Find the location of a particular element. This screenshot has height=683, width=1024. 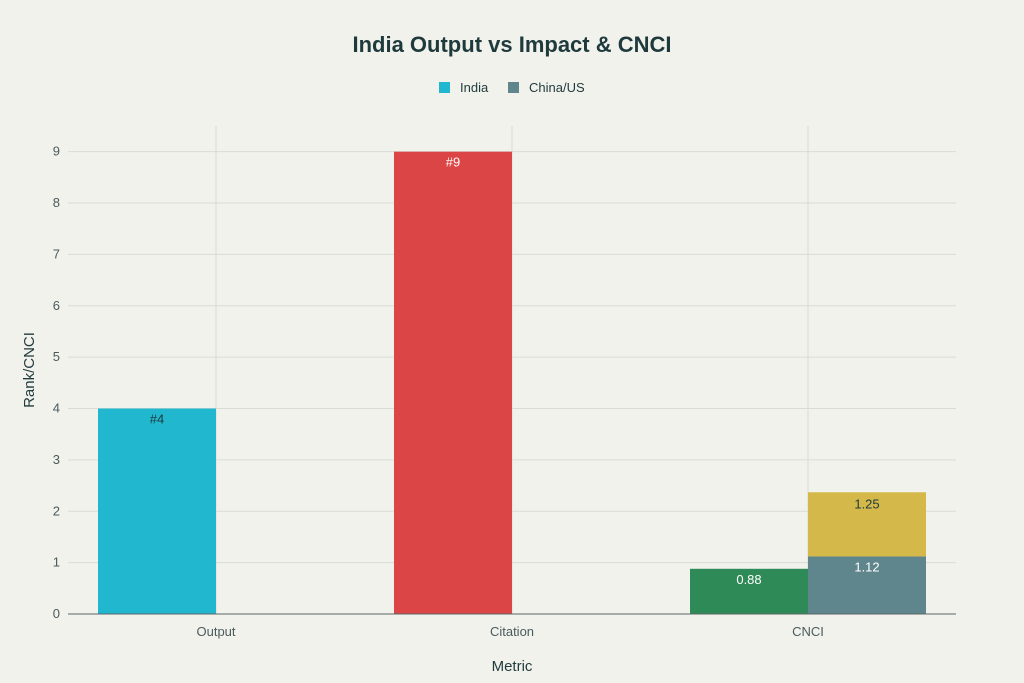

y-tick-label-4: 4 is located at coordinates (56, 408).